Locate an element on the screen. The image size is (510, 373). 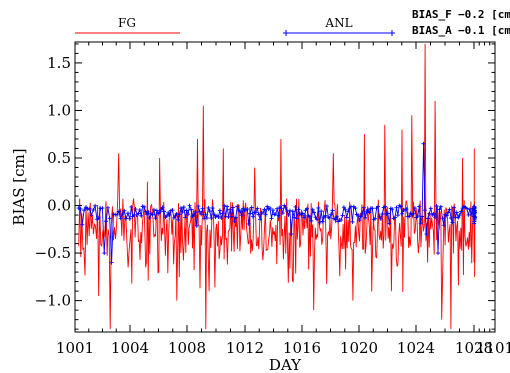
x-tick-label: 1101 is located at coordinates (493, 348).